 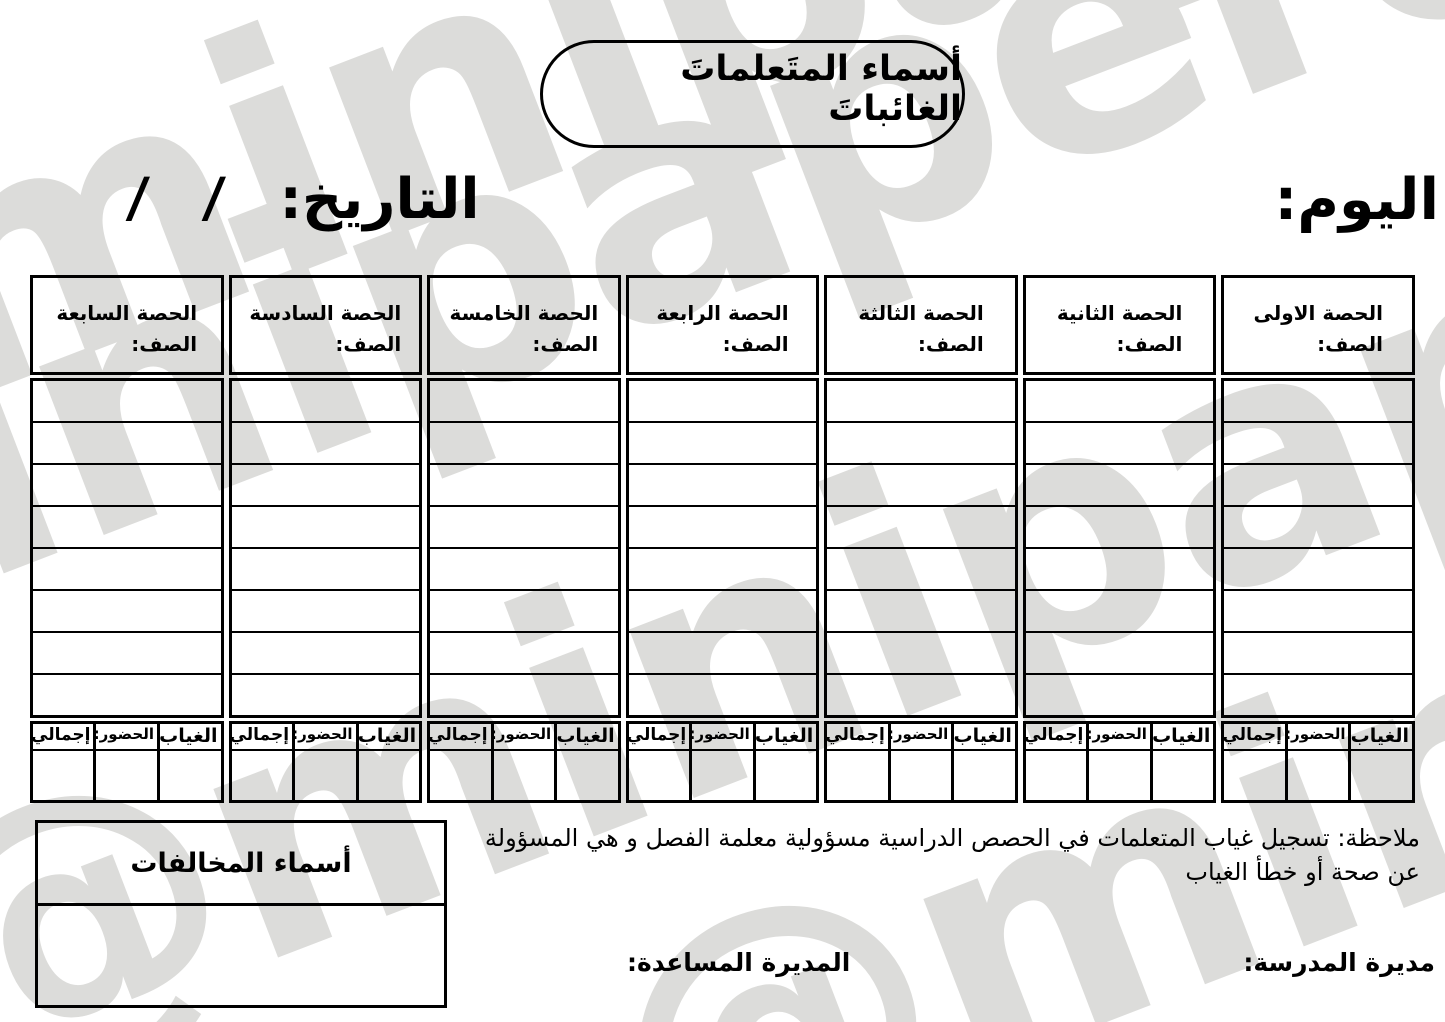 I want to click on violations-box-title: أسماء المخالفات, so click(x=241, y=864).